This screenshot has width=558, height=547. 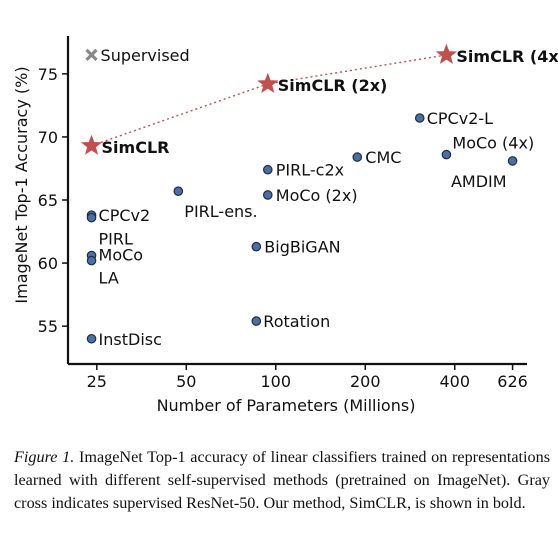 What do you see at coordinates (446, 154) in the screenshot?
I see `point-moco-4x` at bounding box center [446, 154].